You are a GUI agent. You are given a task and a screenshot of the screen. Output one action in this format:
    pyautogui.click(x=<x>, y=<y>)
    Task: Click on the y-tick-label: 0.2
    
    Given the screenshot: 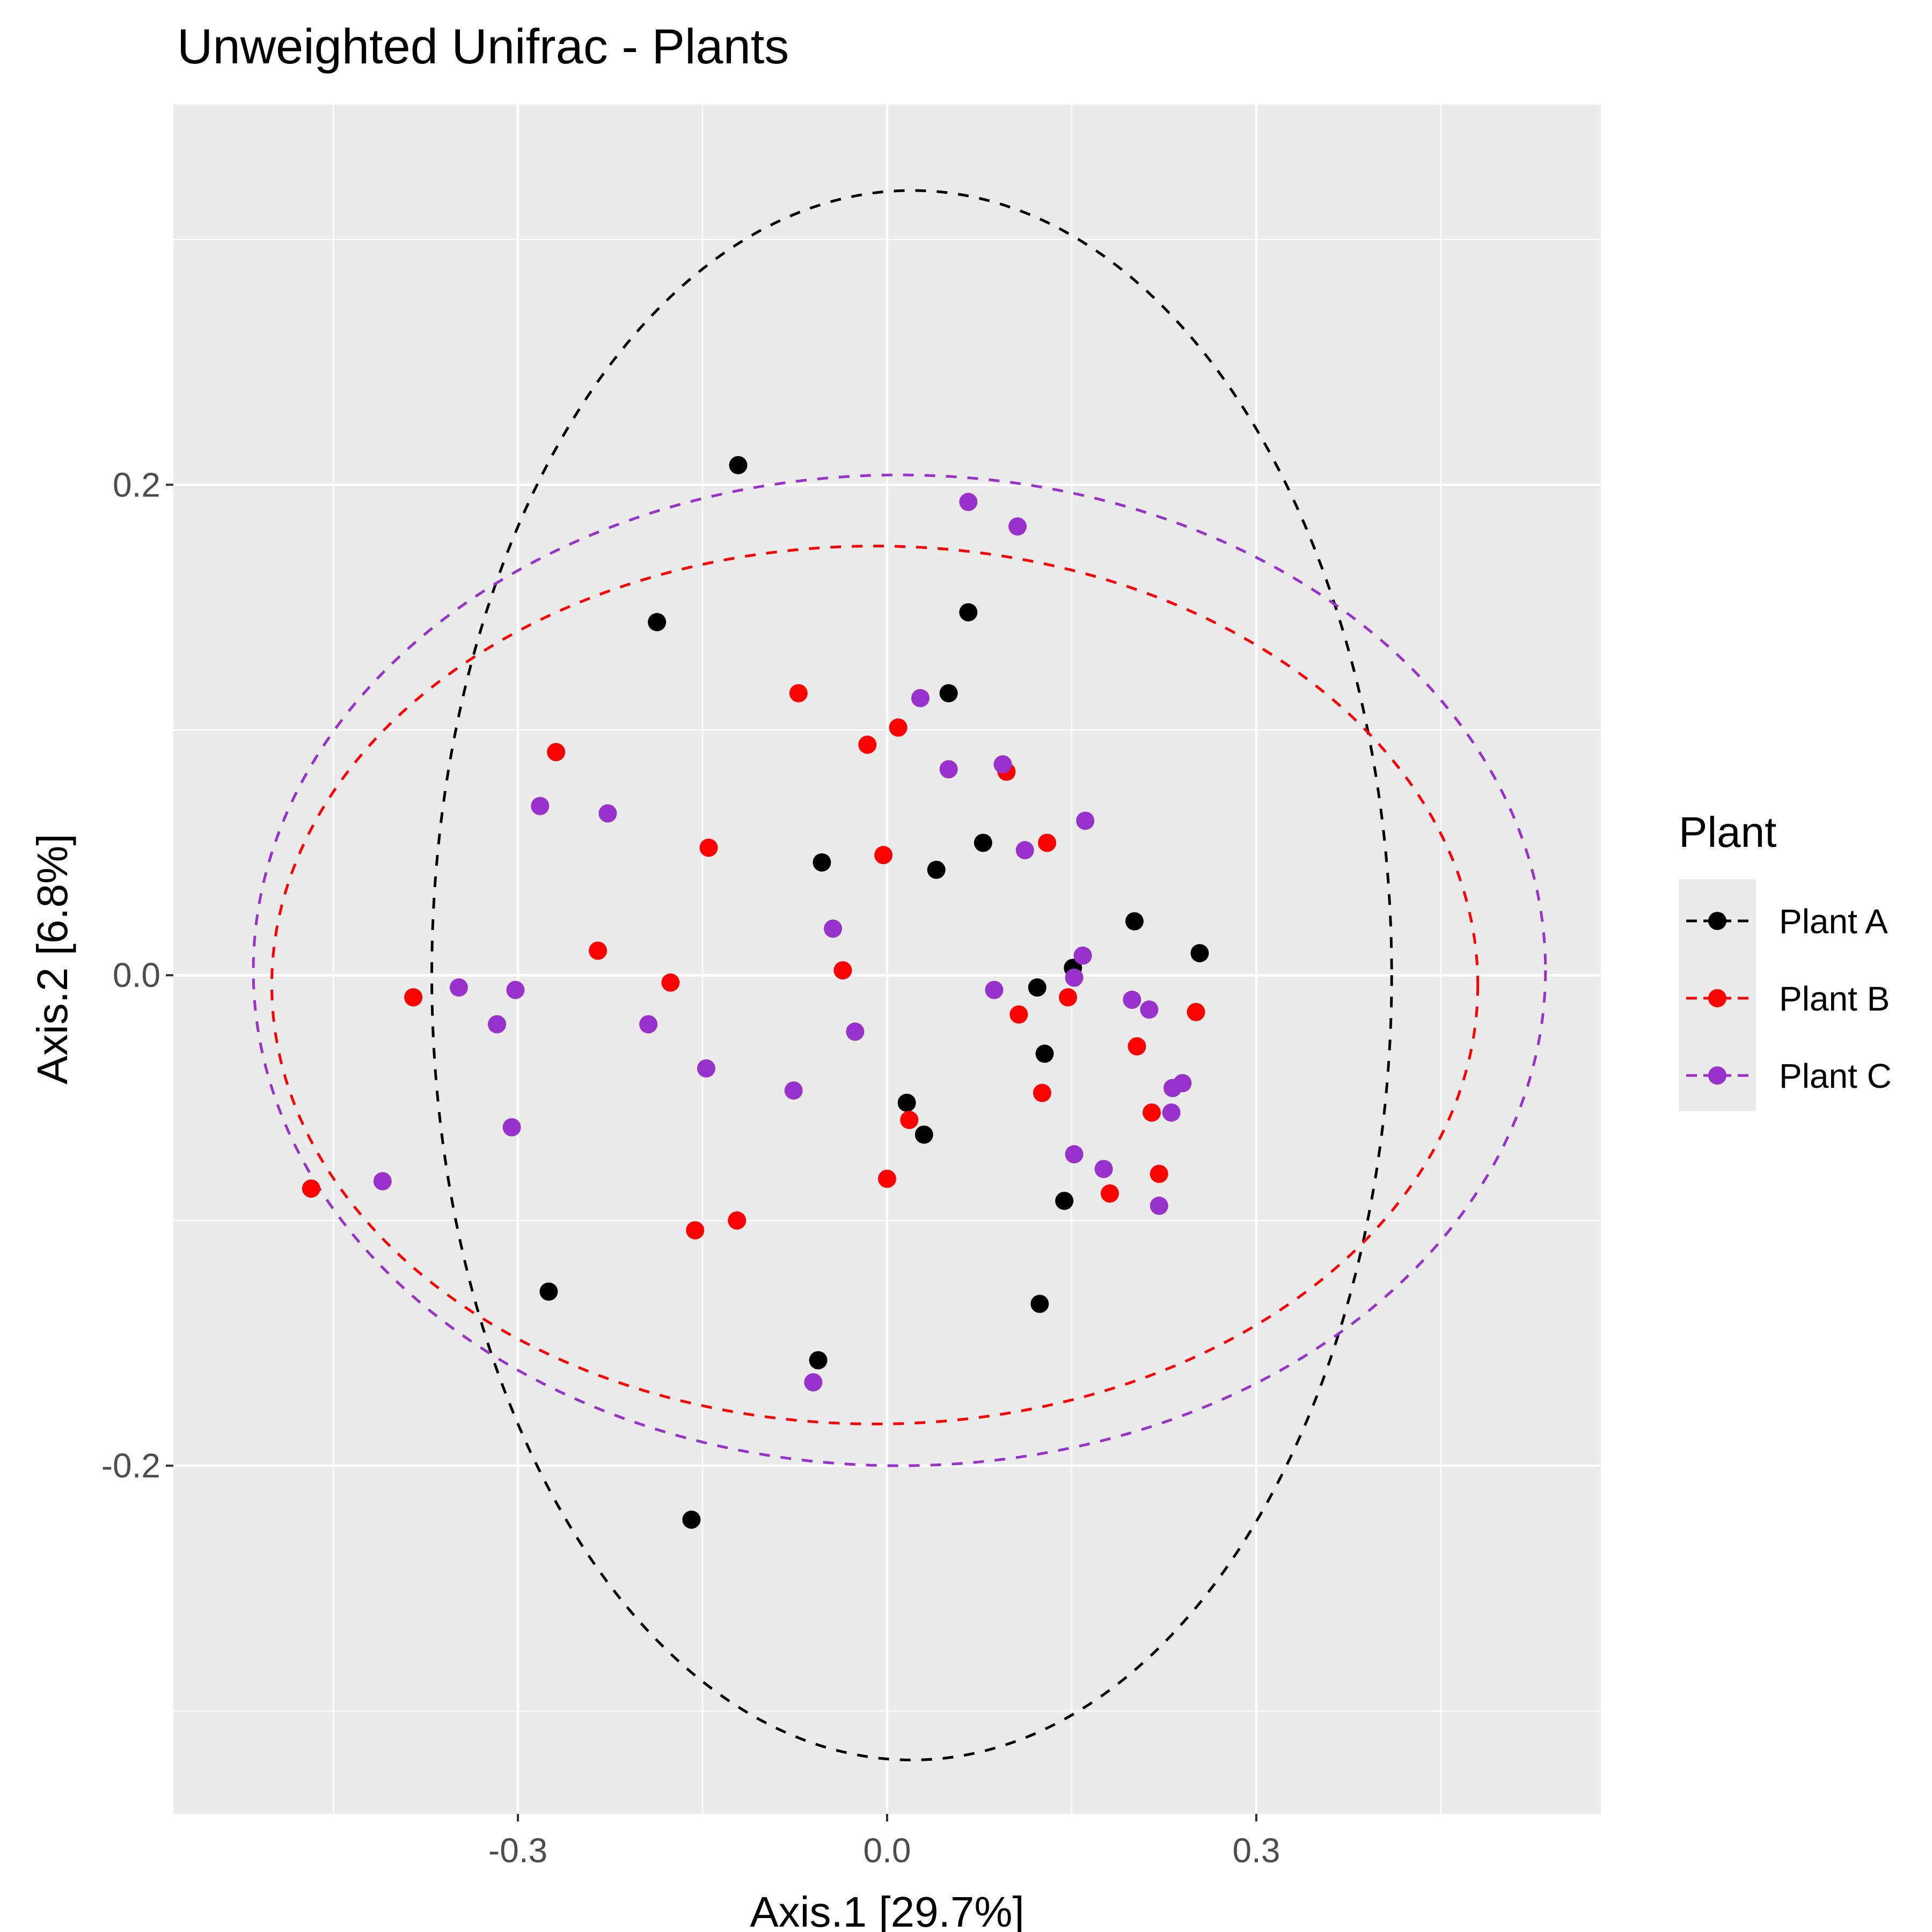 What is the action you would take?
    pyautogui.click(x=136, y=484)
    